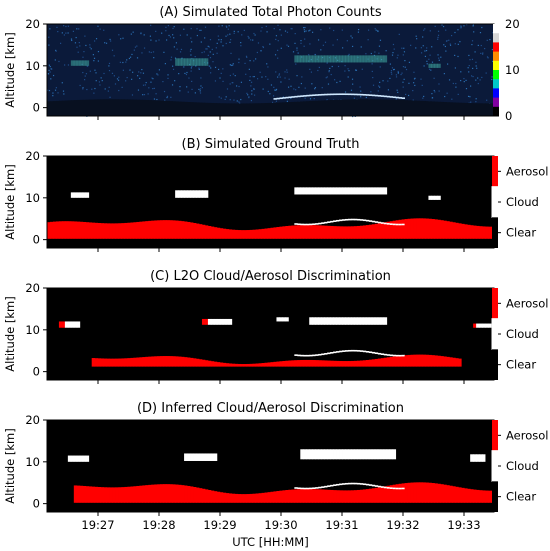  I want to click on y-tick-label: 10, so click(32, 330).